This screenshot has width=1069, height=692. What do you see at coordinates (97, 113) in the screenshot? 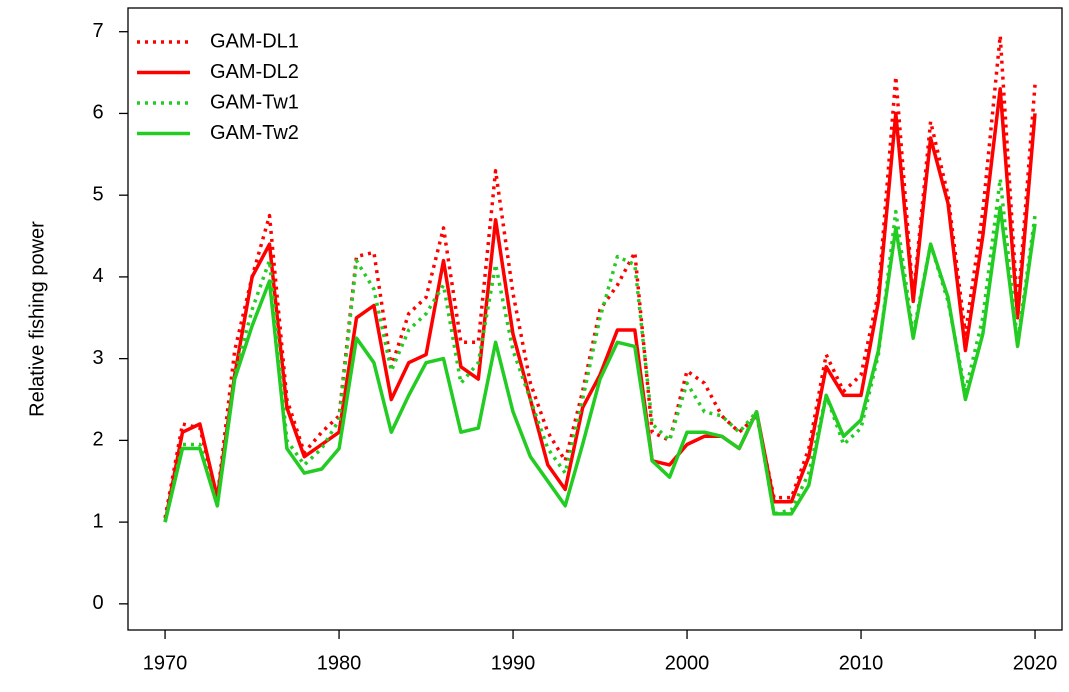
I see `y-tick-label: 6` at bounding box center [97, 113].